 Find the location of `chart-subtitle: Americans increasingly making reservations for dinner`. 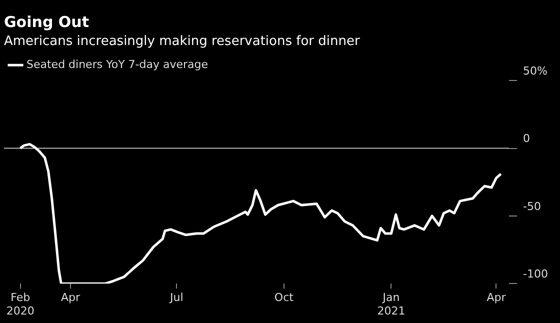

chart-subtitle: Americans increasingly making reservations for dinner is located at coordinates (182, 42).